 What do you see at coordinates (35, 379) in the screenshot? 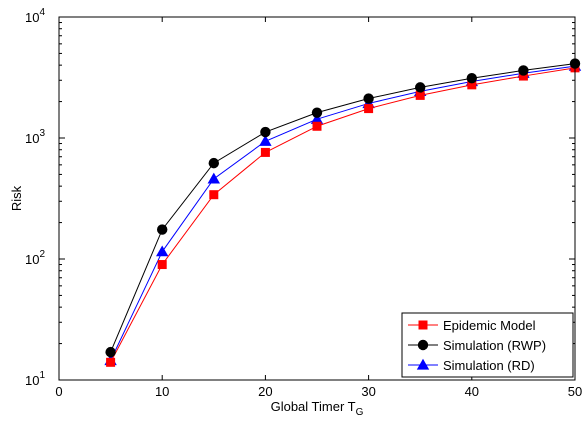
I see `y-tick-label: 10¹` at bounding box center [35, 379].